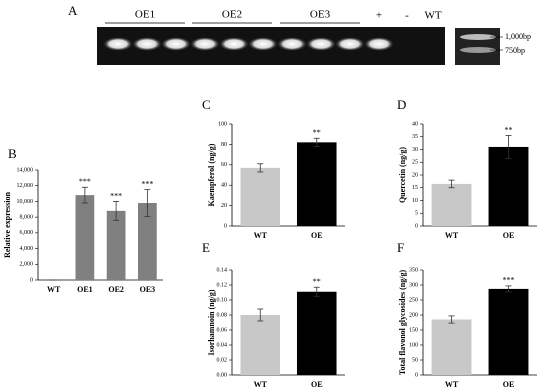  I want to click on panel-label: D, so click(401, 104).